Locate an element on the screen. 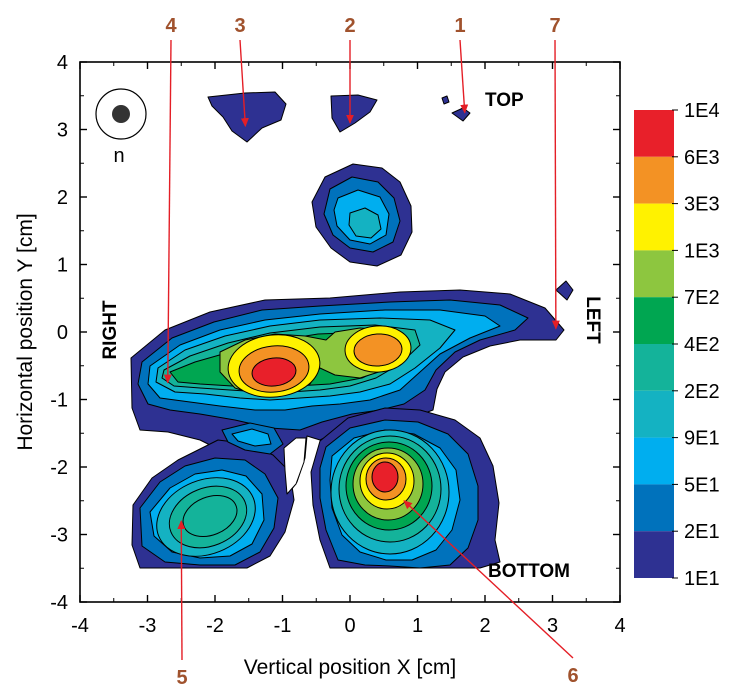 This screenshot has height=692, width=734. x-tick-label: -3 is located at coordinates (148, 626).